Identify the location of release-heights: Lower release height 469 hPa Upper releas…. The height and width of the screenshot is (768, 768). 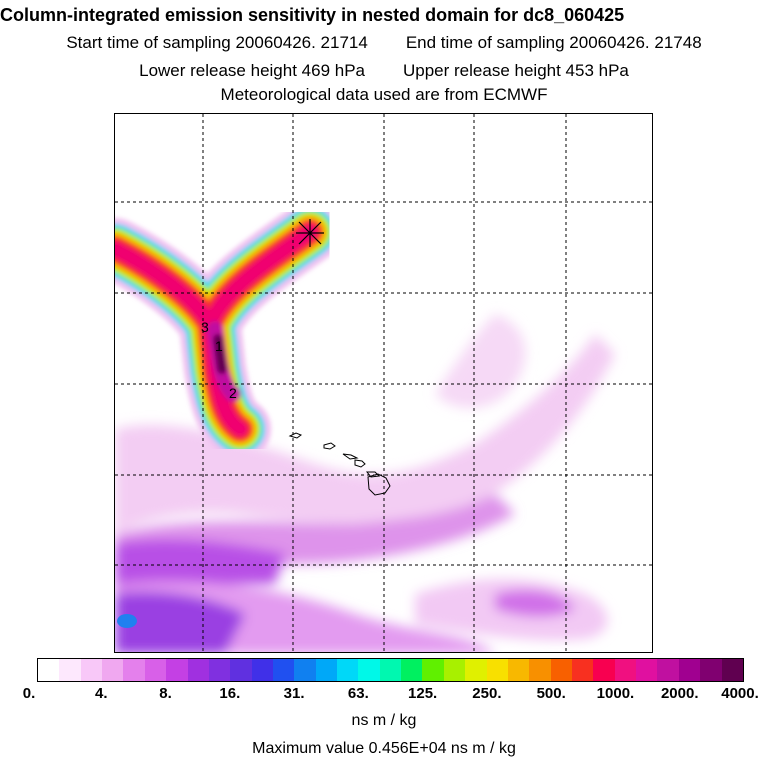
(384, 71).